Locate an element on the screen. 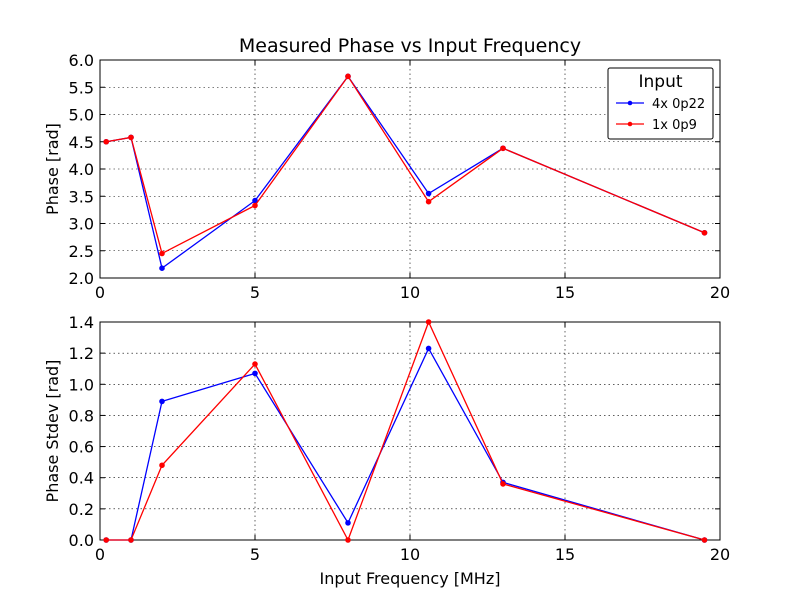 Image resolution: width=800 pixels, height=600 pixels. stdev-x-tick-label: 5 is located at coordinates (255, 554).